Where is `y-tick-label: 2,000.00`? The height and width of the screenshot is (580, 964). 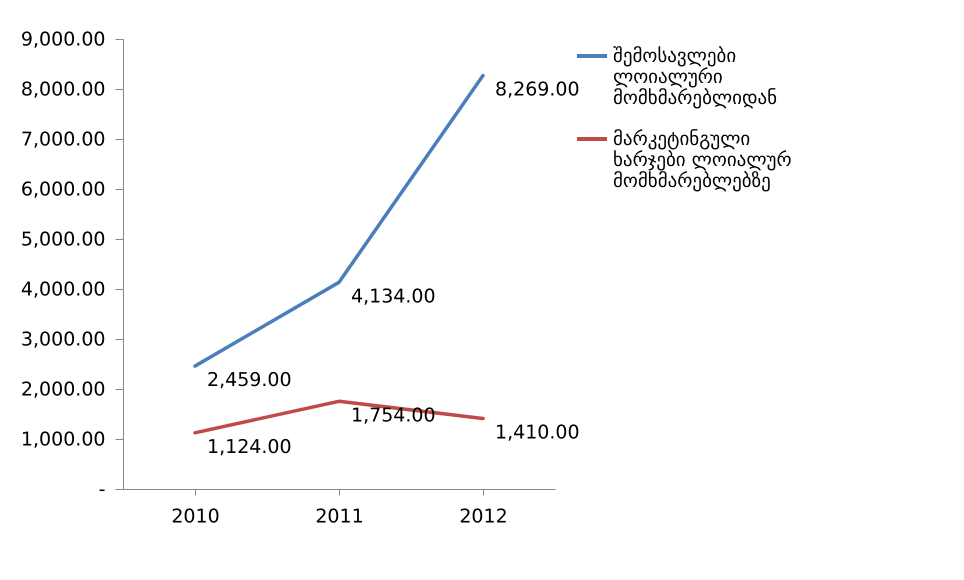 y-tick-label: 2,000.00 is located at coordinates (63, 389).